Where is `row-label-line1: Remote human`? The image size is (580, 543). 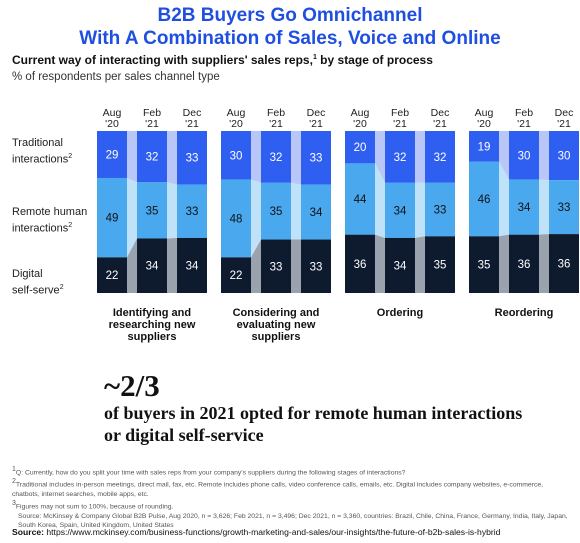 row-label-line1: Remote human is located at coordinates (50, 212).